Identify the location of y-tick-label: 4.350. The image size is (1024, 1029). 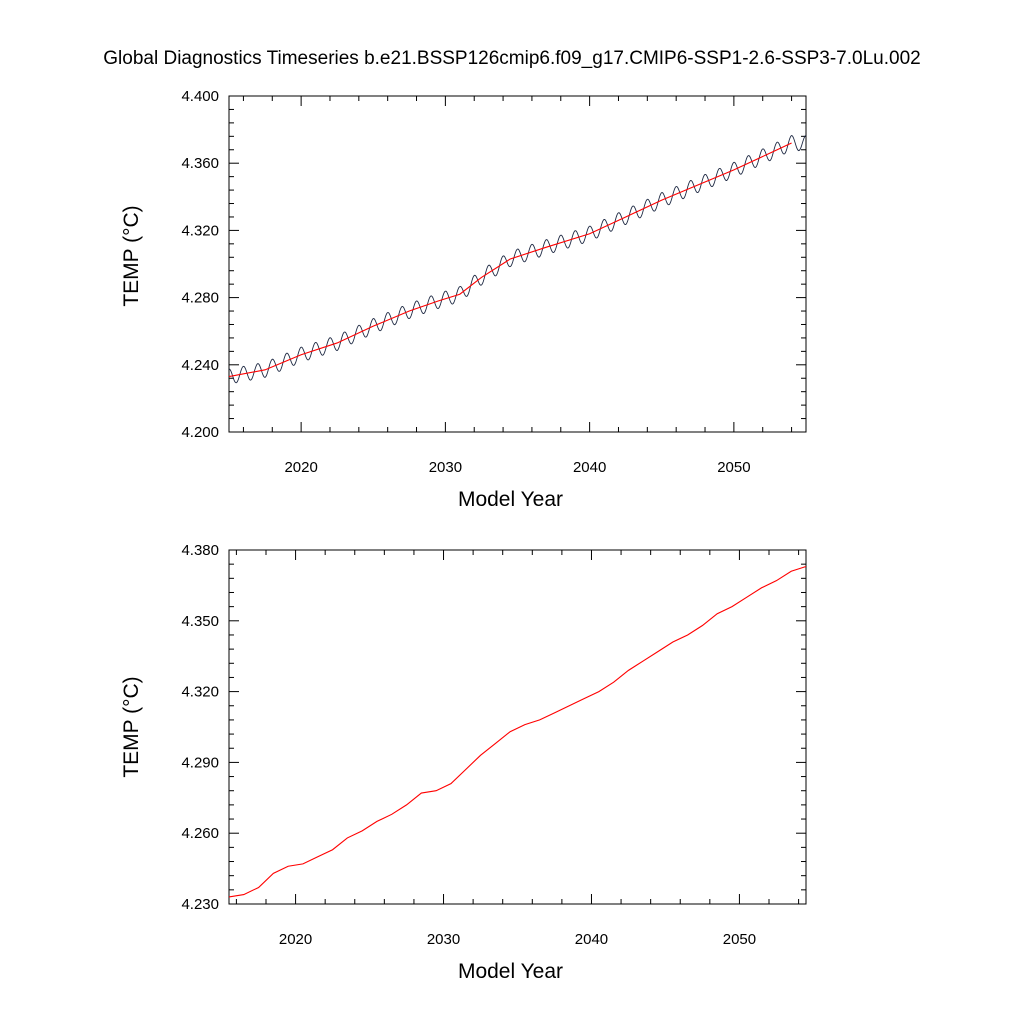
(200, 621).